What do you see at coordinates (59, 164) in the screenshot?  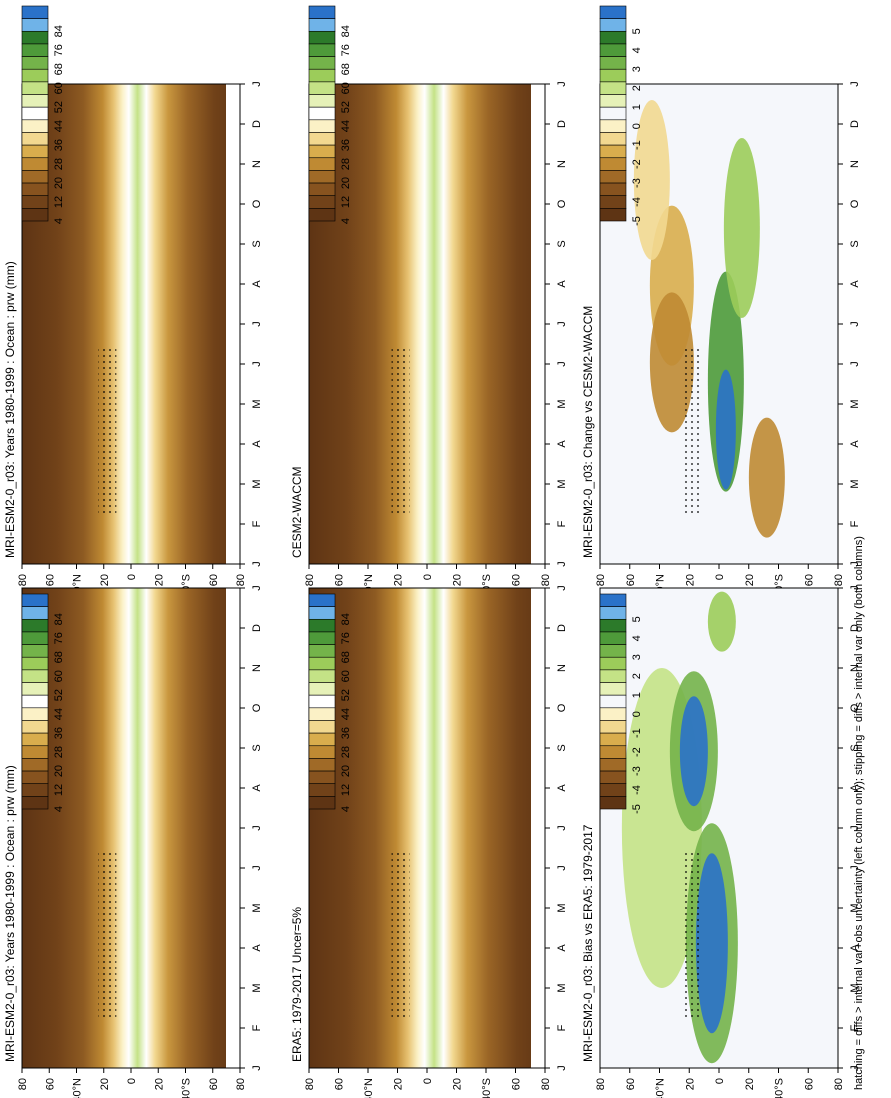 I see `colorbar-label: 28` at bounding box center [59, 164].